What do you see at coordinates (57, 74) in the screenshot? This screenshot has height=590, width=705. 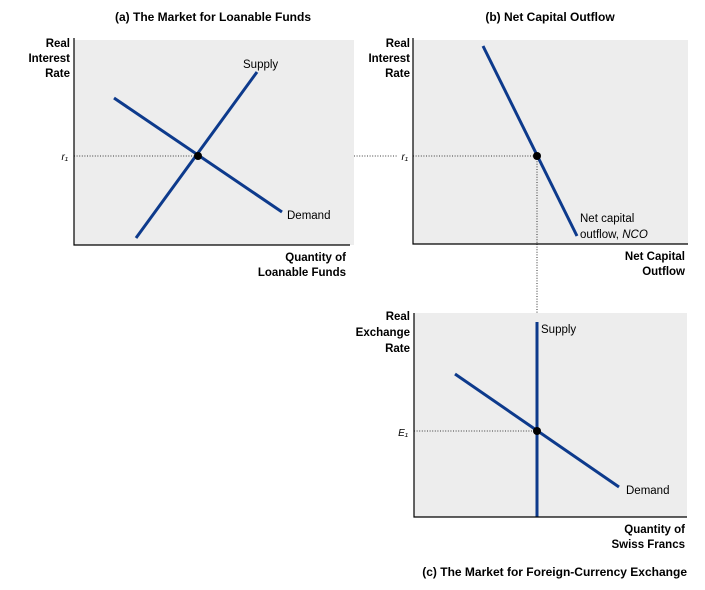 I see `panel-a-y-label-line3: Rate` at bounding box center [57, 74].